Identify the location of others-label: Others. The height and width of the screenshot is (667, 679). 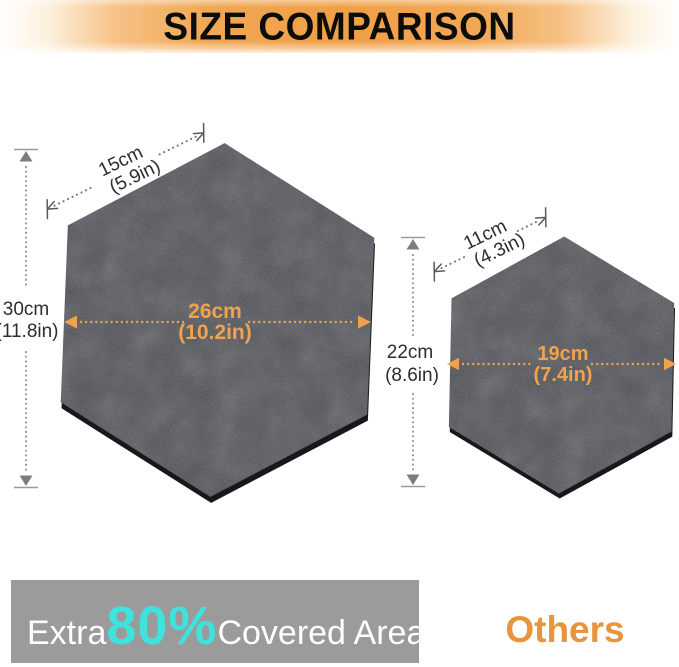
(565, 629).